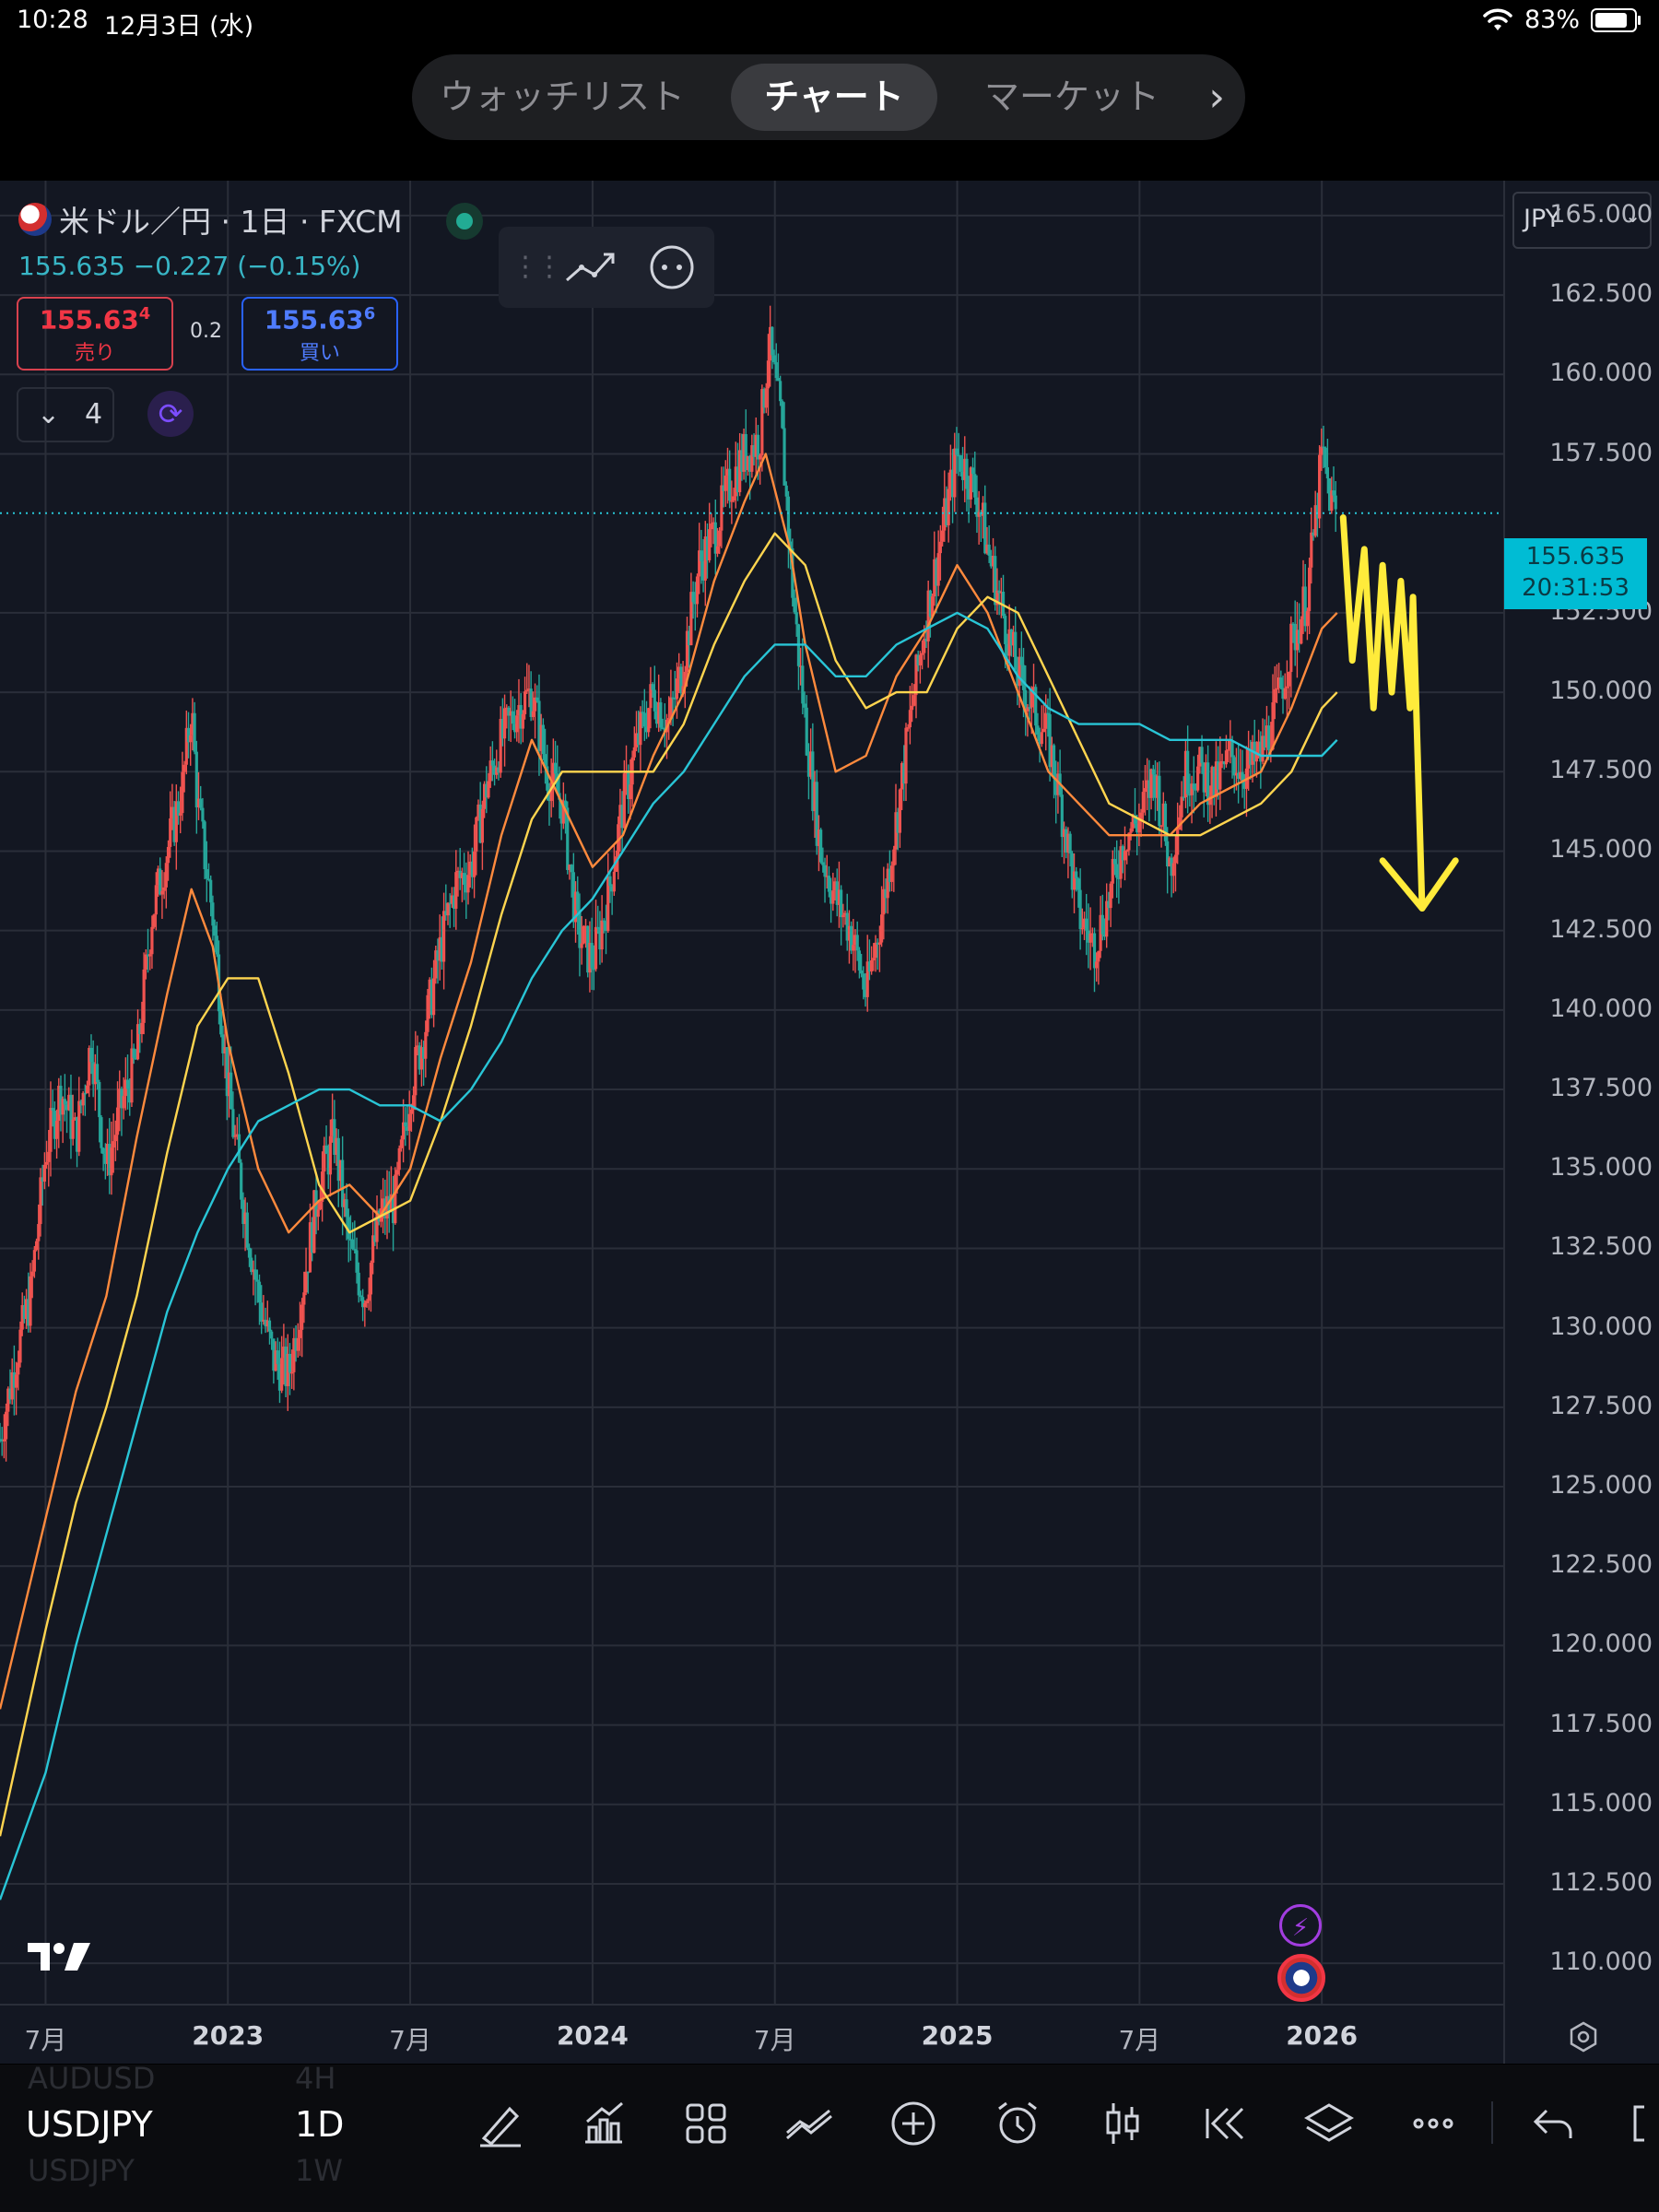  I want to click on timeframe-picker: 1D, so click(320, 2124).